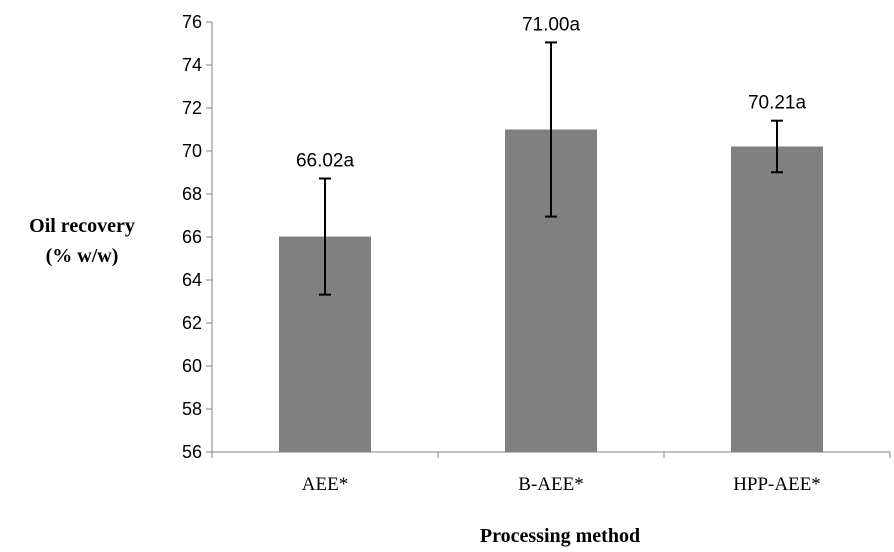 Image resolution: width=894 pixels, height=552 pixels. What do you see at coordinates (192, 237) in the screenshot?
I see `y-tick-label: 66` at bounding box center [192, 237].